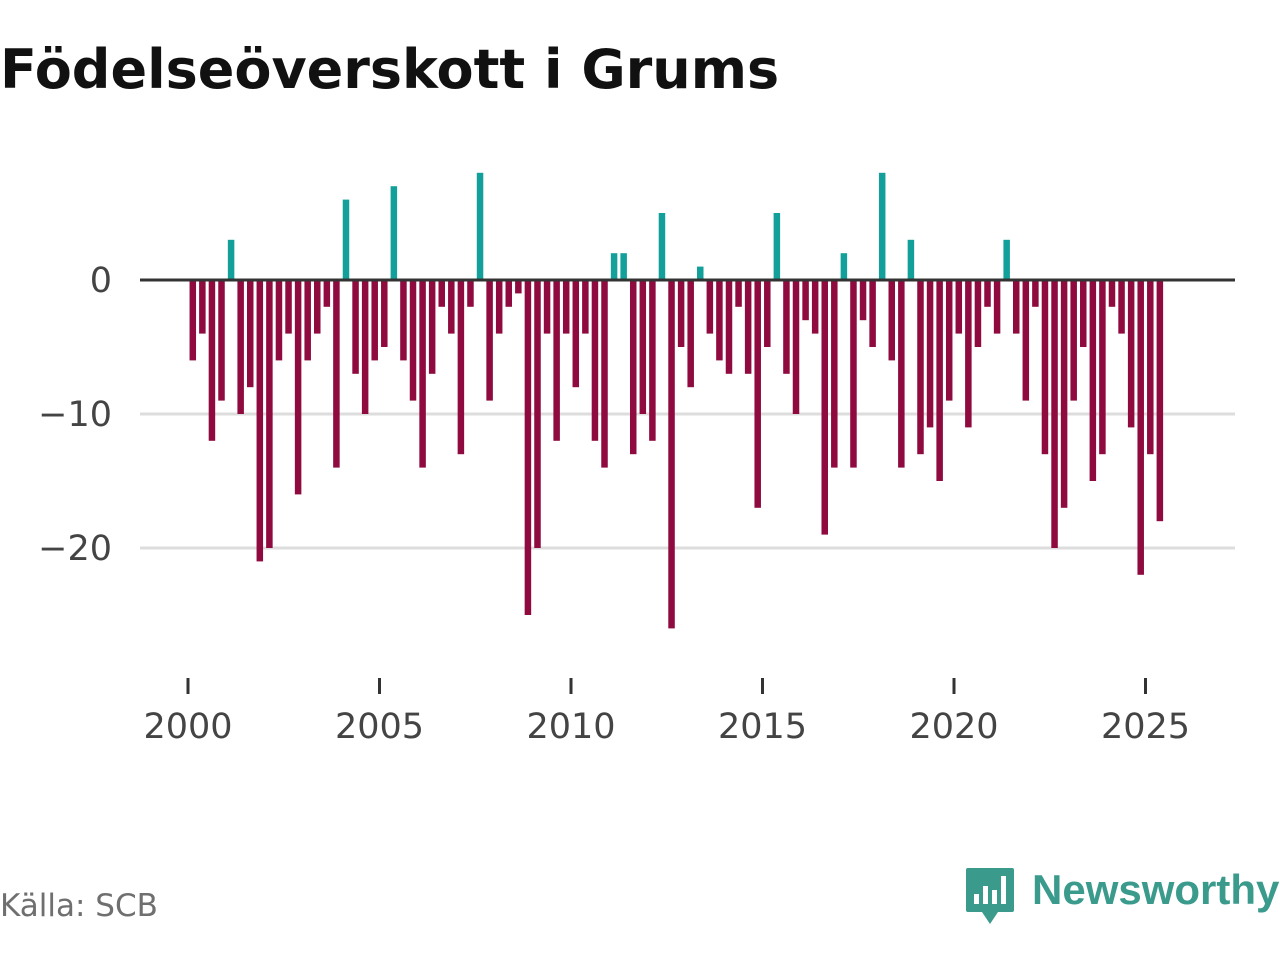 The width and height of the screenshot is (1280, 960). Describe the element at coordinates (953, 727) in the screenshot. I see `x-tick-label: 2020` at that location.